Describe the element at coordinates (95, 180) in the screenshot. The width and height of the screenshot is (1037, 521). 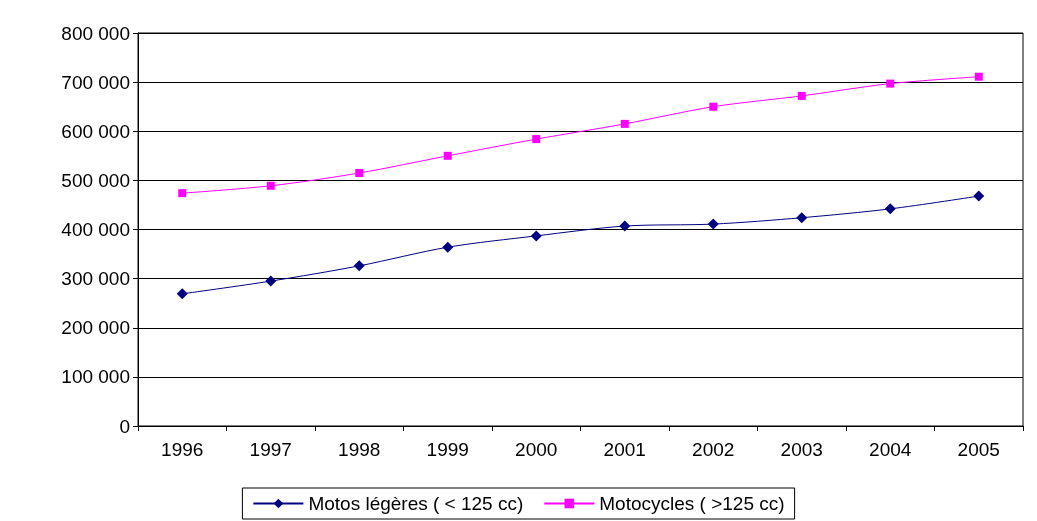
I see `y-tick-label: 500 000` at that location.